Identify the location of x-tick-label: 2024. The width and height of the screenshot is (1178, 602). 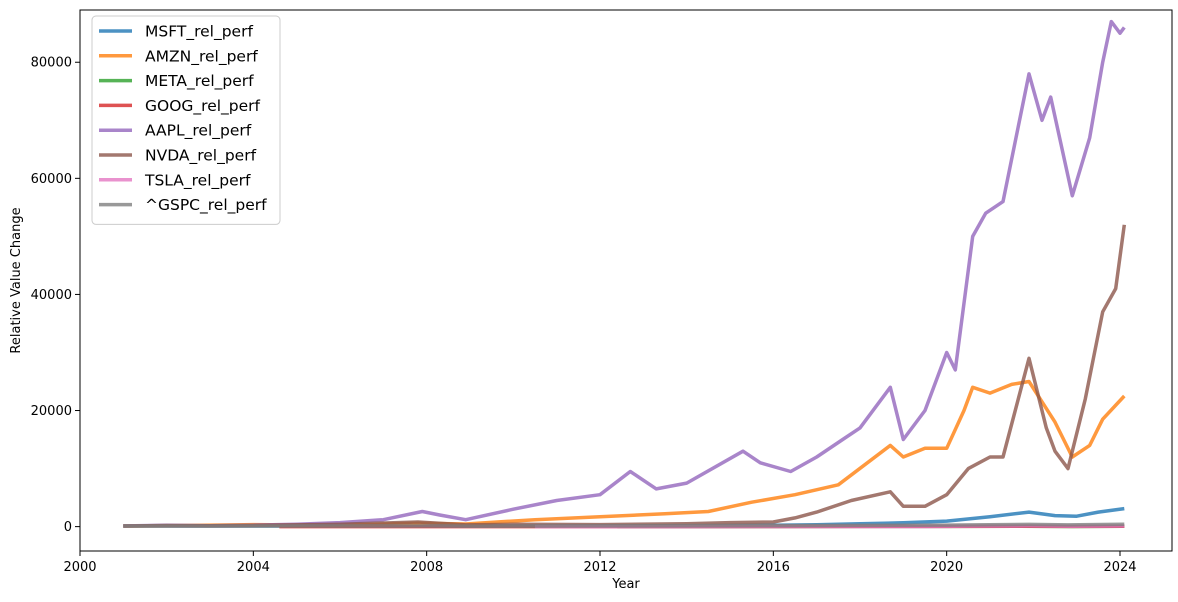
(1119, 567).